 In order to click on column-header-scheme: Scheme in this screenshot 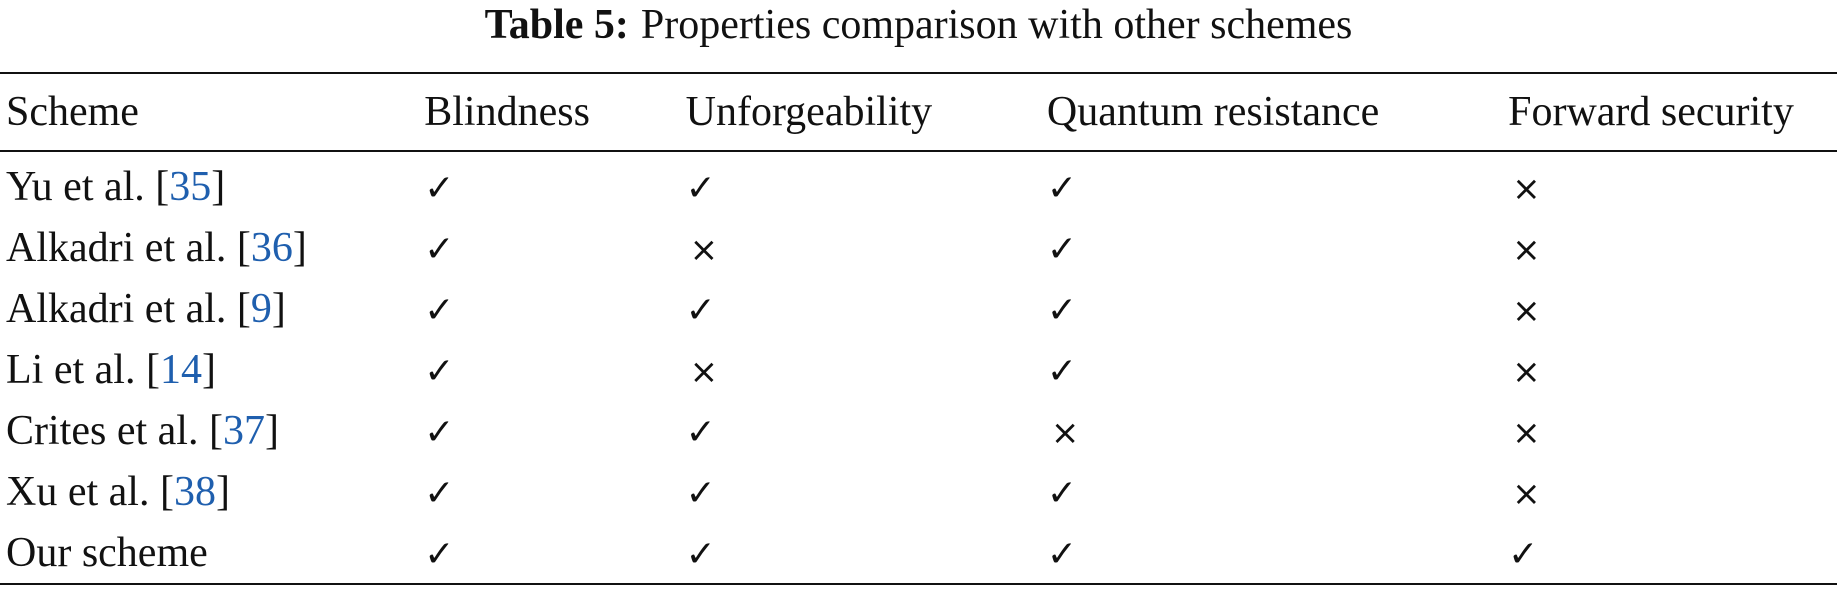, I will do `click(72, 112)`.